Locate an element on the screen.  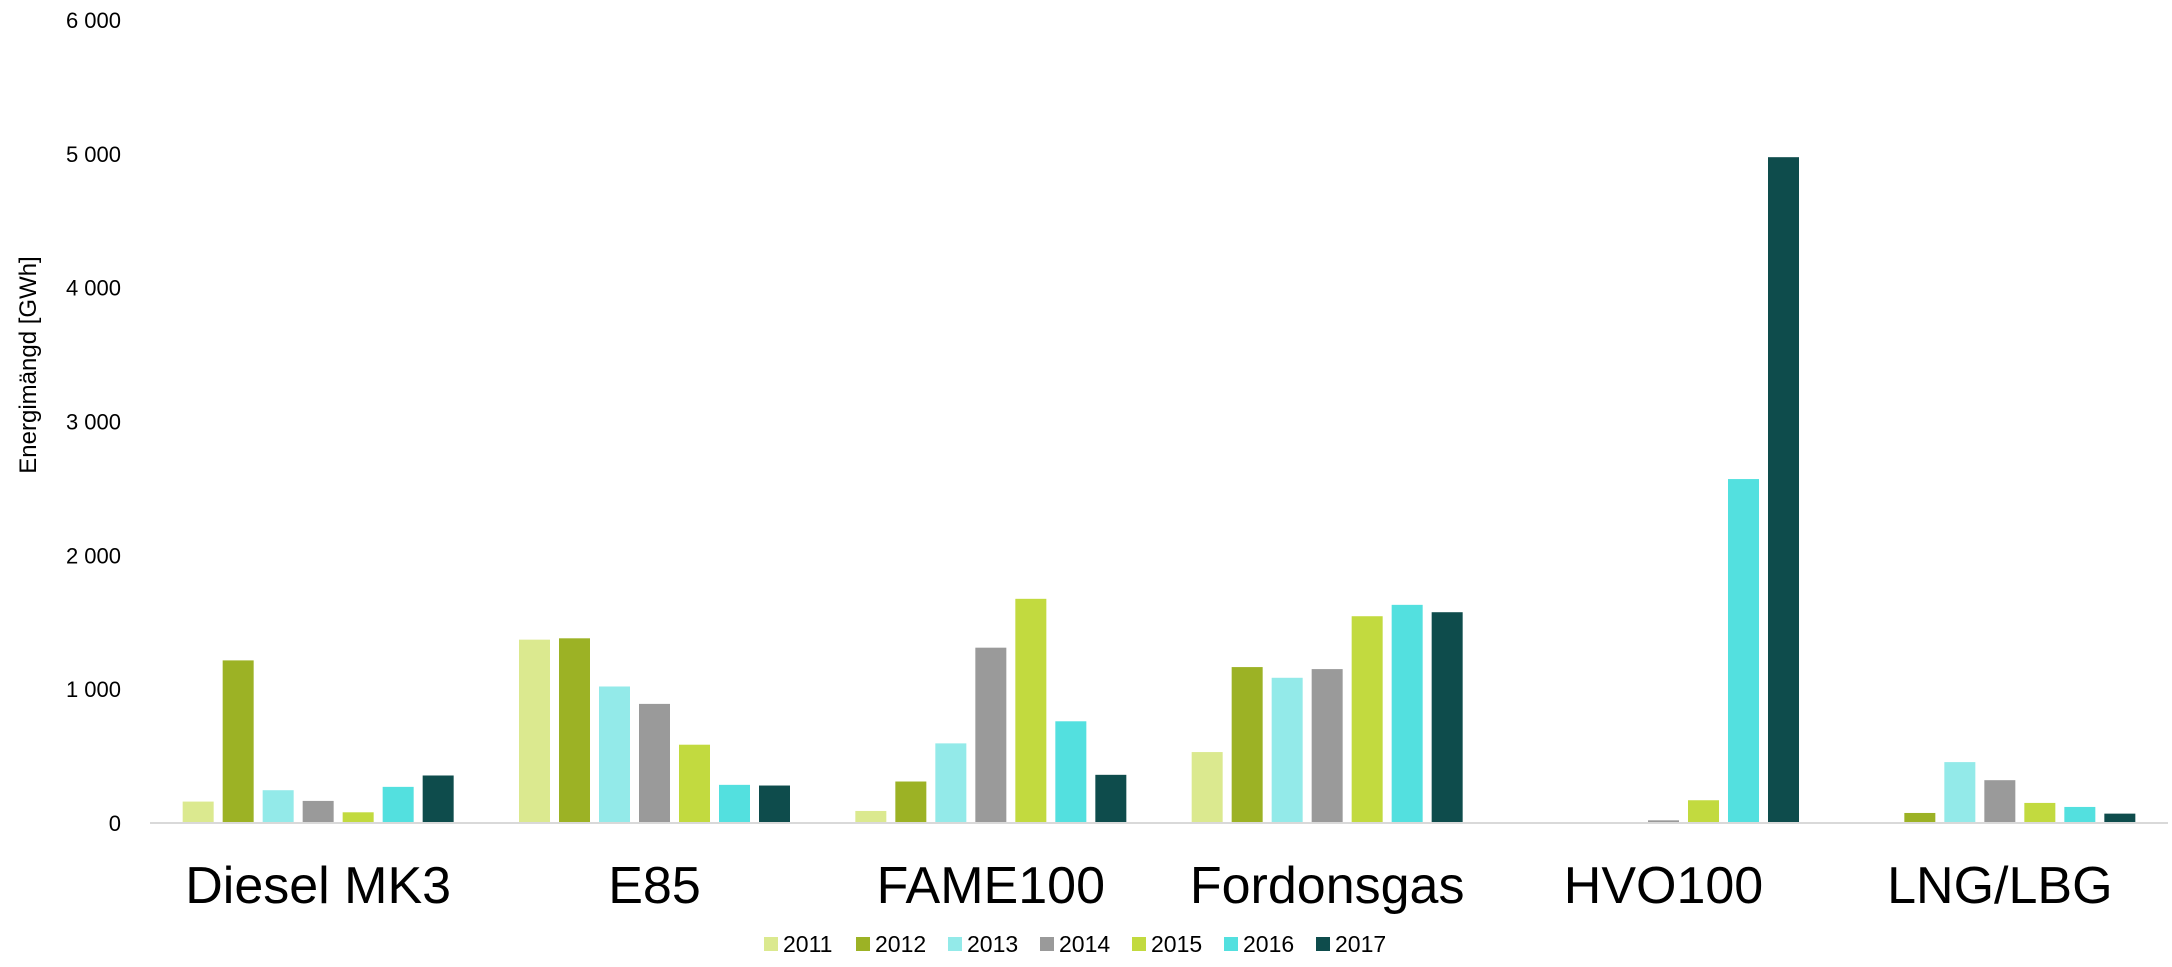
legend-label: 2012 is located at coordinates (900, 944).